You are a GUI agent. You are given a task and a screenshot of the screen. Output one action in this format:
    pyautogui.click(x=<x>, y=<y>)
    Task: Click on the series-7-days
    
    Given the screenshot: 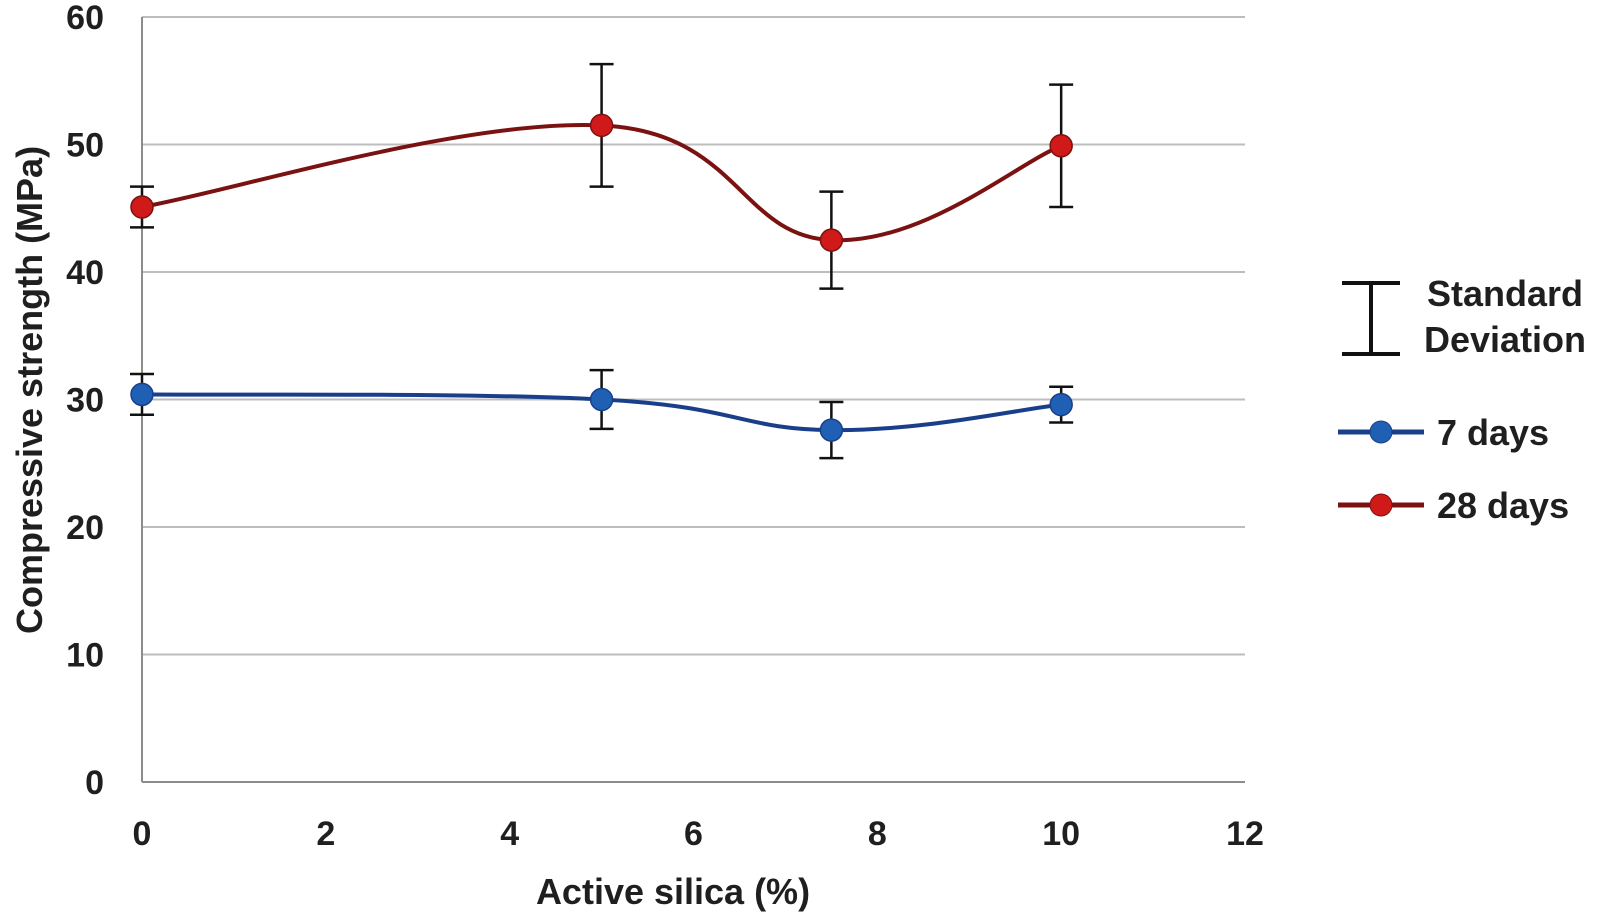 What is the action you would take?
    pyautogui.click(x=602, y=414)
    